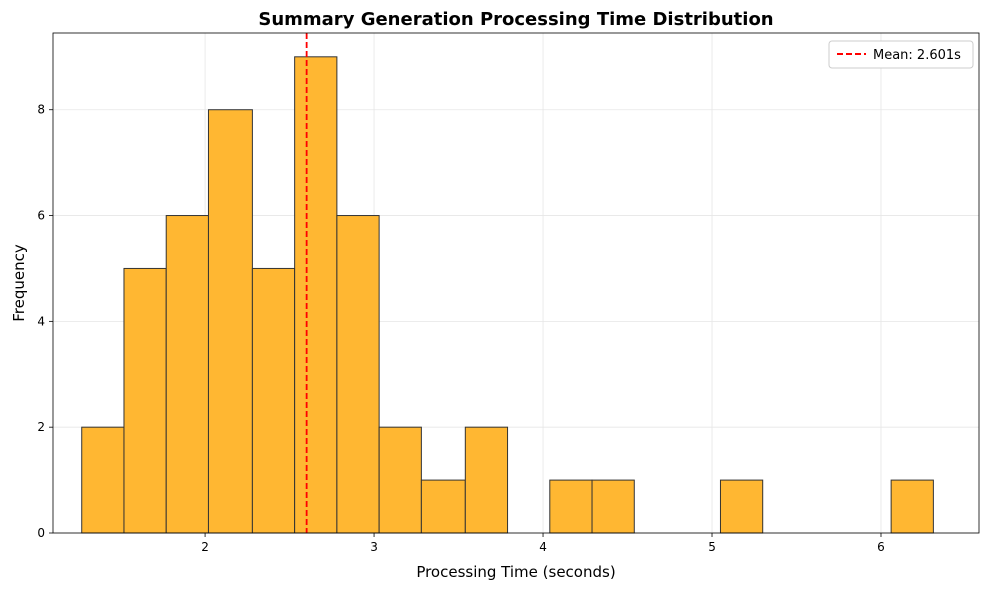 Image resolution: width=989 pixels, height=590 pixels. I want to click on legend-box, so click(901, 54).